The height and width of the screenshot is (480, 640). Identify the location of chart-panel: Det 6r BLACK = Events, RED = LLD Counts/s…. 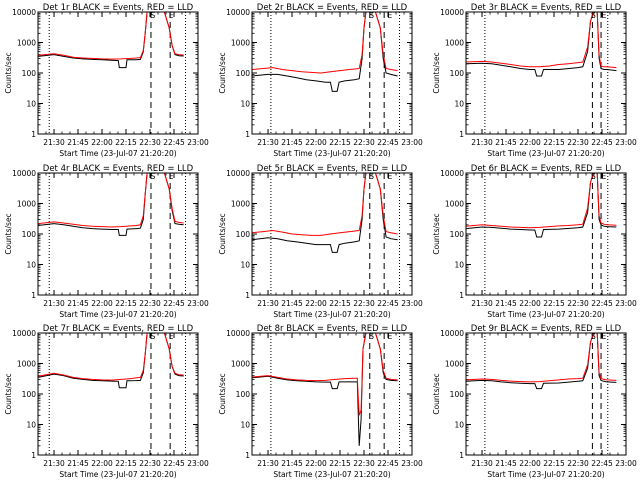
(534, 241).